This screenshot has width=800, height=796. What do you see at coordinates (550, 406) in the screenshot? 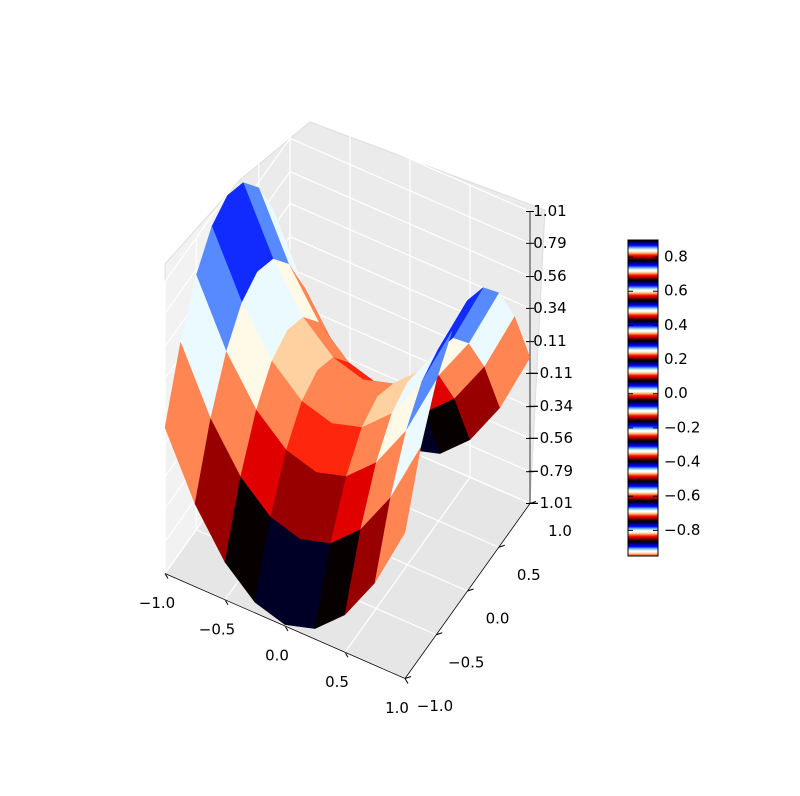
I see `z-tick-label: −0.34` at bounding box center [550, 406].